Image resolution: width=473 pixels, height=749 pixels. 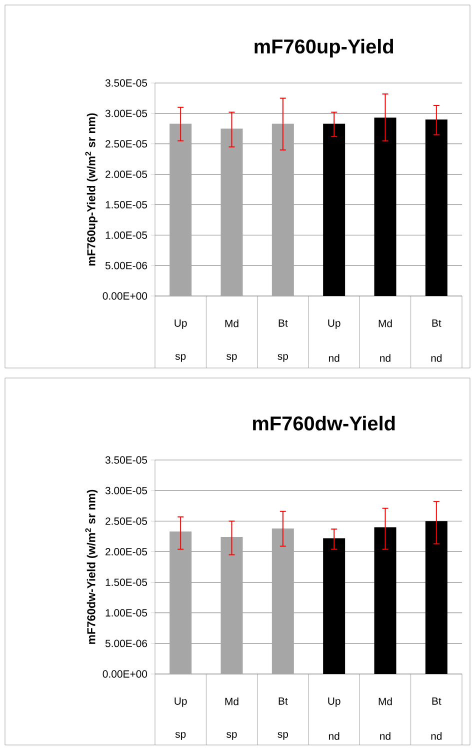 I want to click on chart-title: mF760up-Yield, so click(x=324, y=48).